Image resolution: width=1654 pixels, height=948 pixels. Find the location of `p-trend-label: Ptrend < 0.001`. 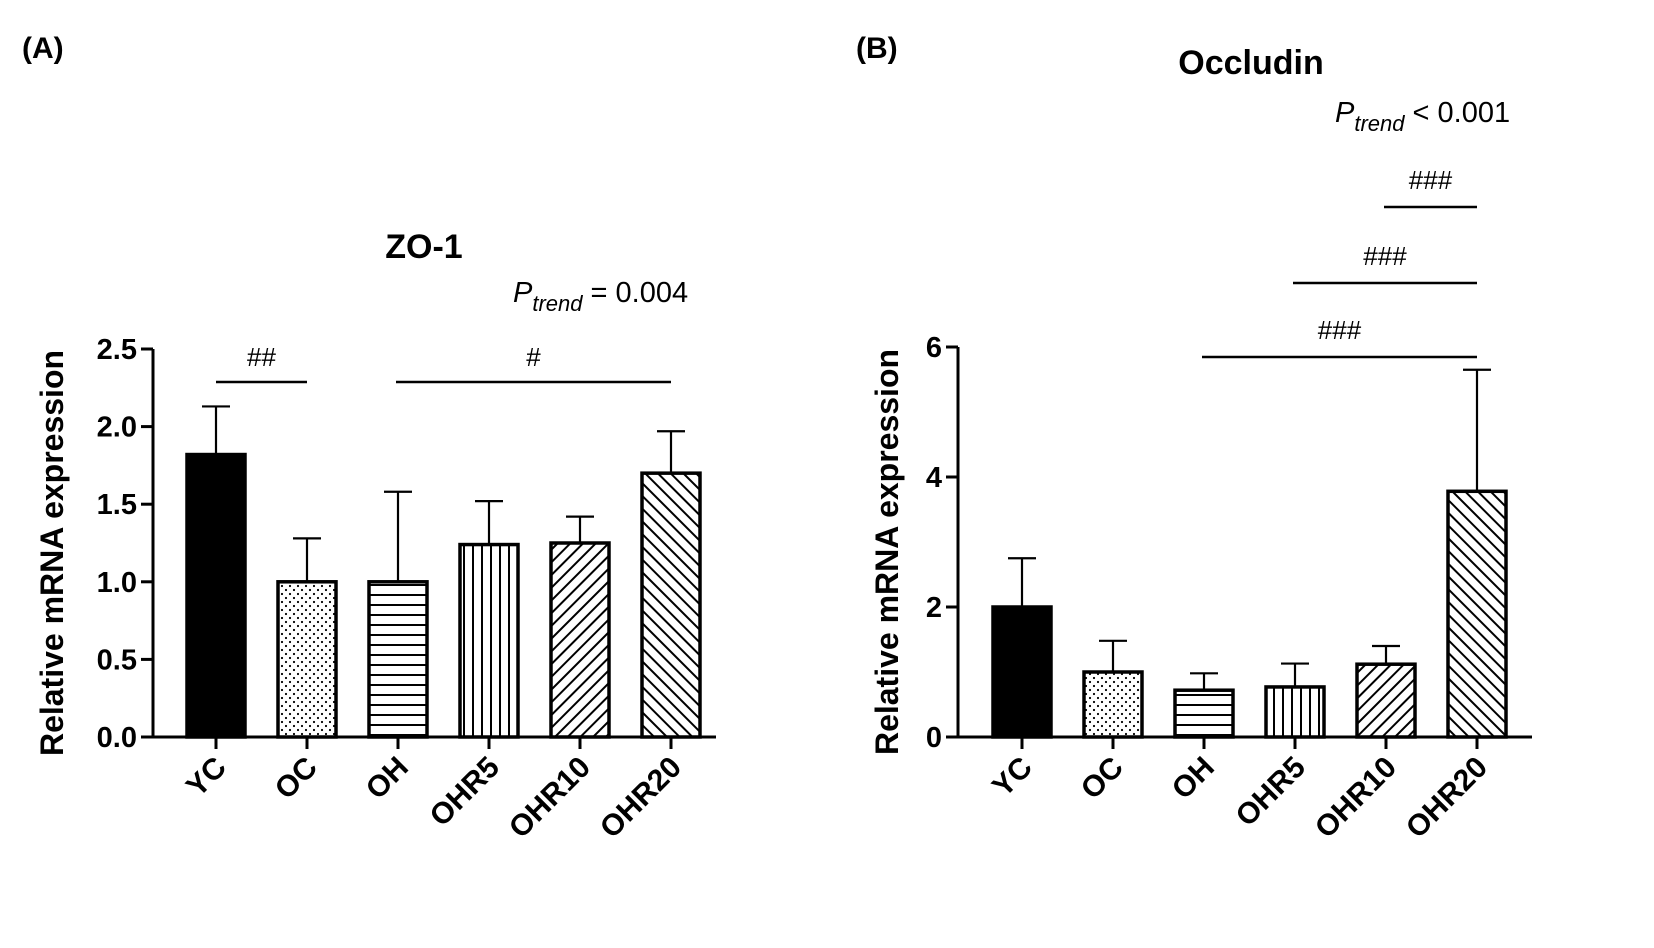

p-trend-label: Ptrend < 0.001 is located at coordinates (1422, 116).